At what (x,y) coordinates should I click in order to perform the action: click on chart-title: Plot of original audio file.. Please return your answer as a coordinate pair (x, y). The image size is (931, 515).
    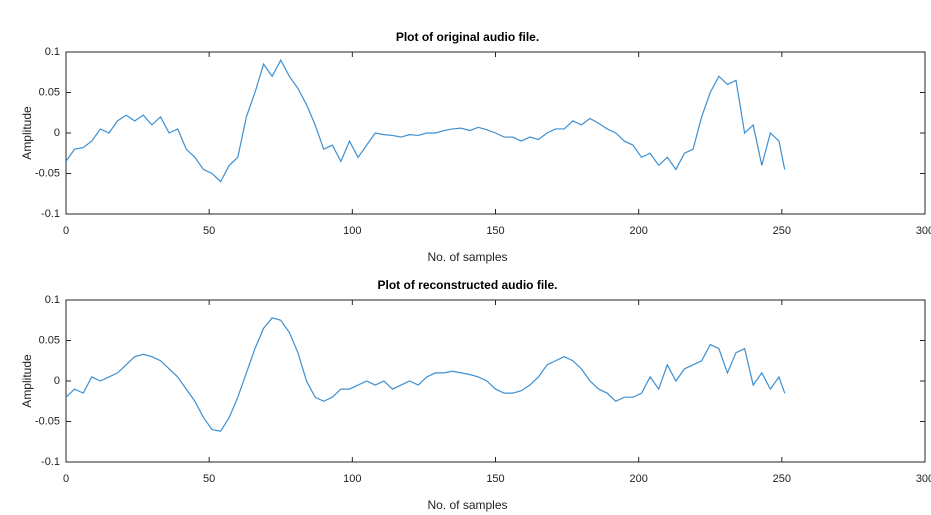
    Looking at the image, I should click on (467, 37).